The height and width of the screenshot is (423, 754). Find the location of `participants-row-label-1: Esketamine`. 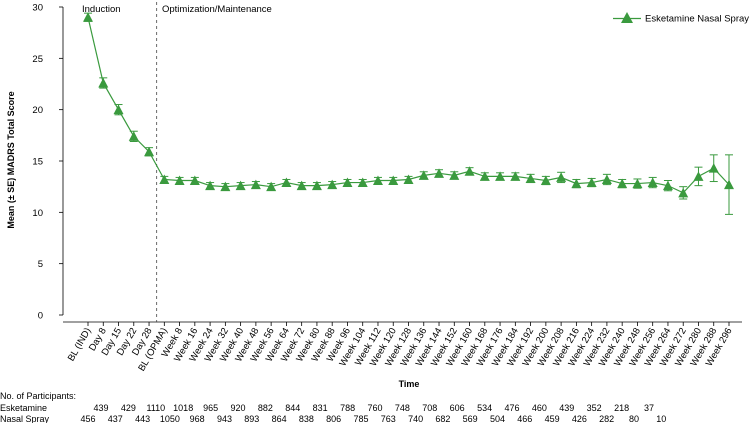

participants-row-label-1: Esketamine is located at coordinates (23, 408).